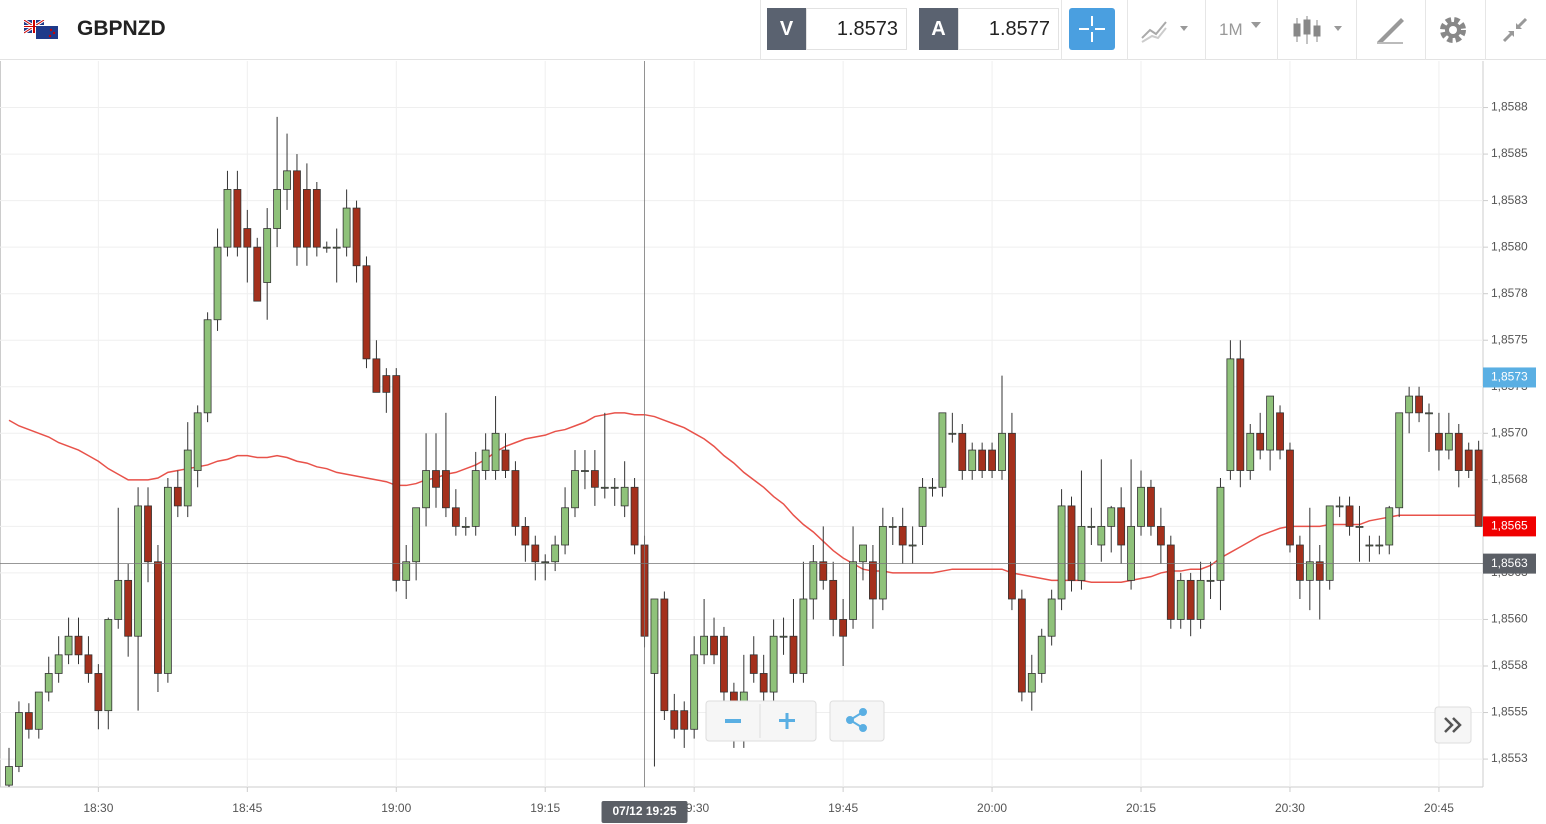 The height and width of the screenshot is (824, 1546). I want to click on chart-type-button, so click(1167, 30).